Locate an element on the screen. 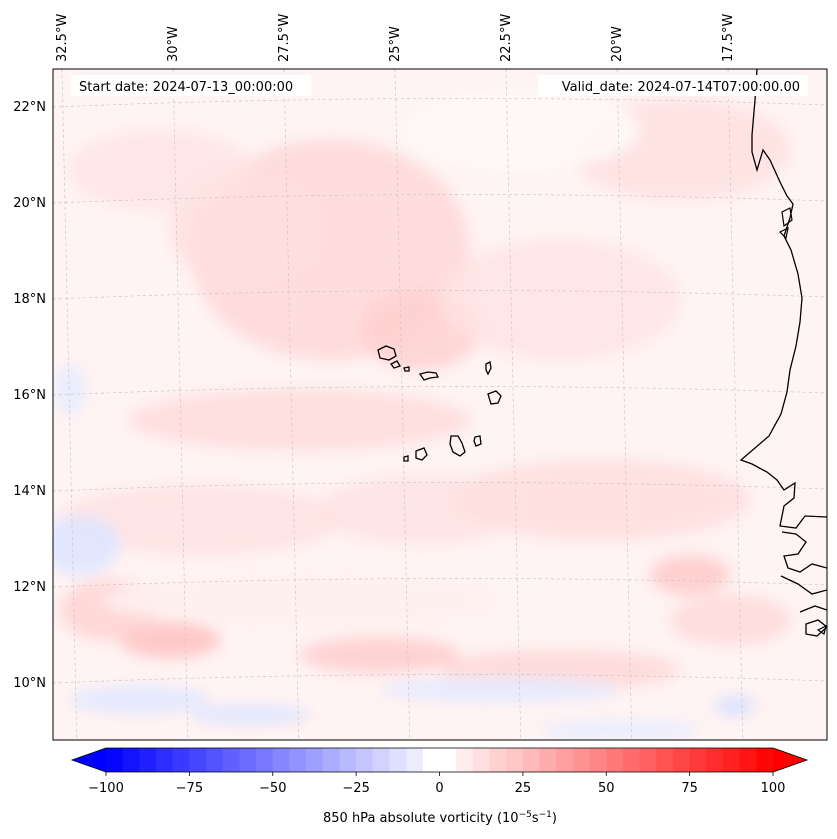 The image size is (837, 839). longitude-label: 22.5°W is located at coordinates (506, 38).